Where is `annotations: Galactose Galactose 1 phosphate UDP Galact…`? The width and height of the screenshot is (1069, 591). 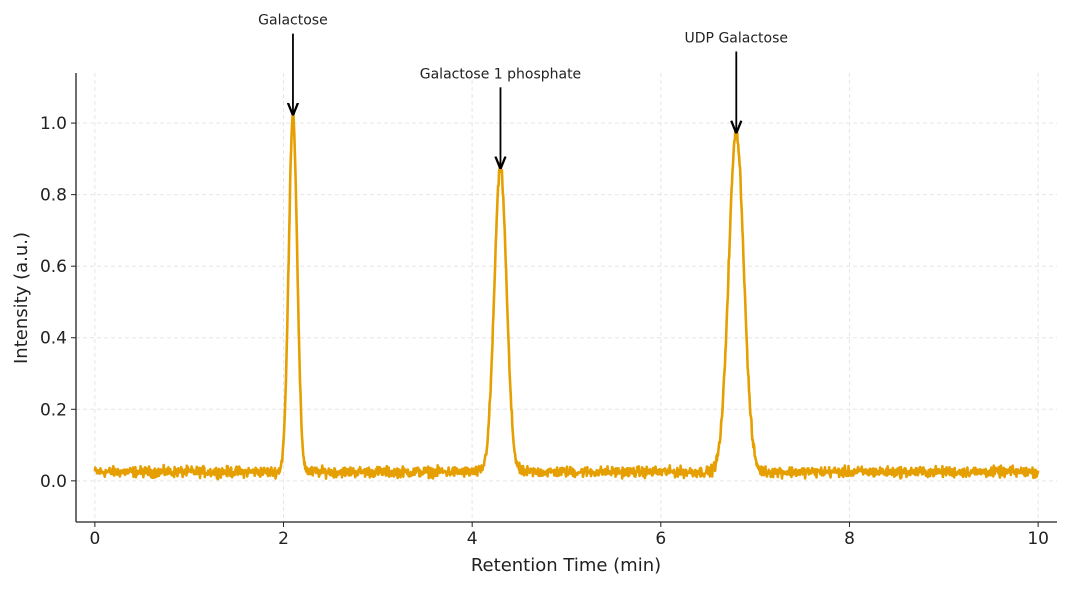
annotations: Galactose Galactose 1 phosphate UDP Galact… is located at coordinates (523, 90).